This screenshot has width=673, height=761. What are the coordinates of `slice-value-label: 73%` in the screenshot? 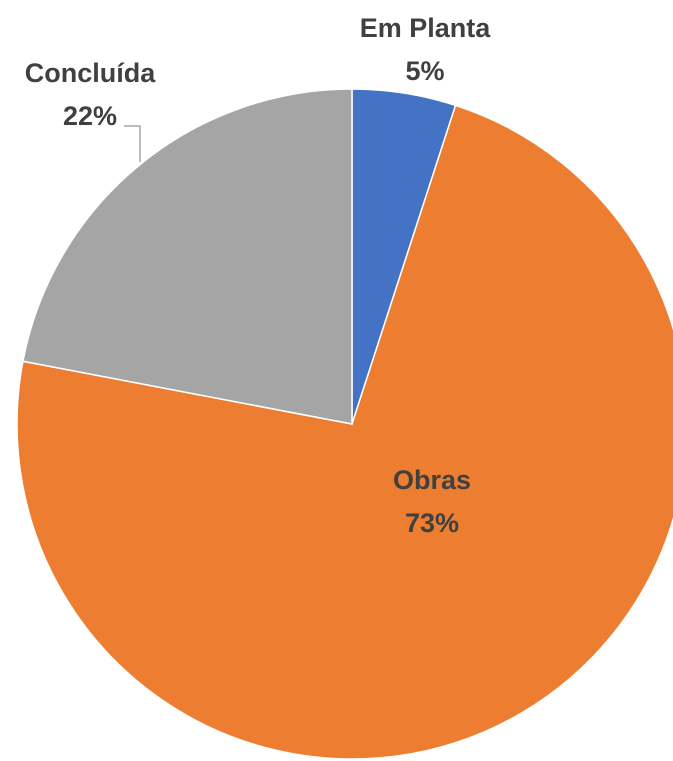 It's located at (432, 523).